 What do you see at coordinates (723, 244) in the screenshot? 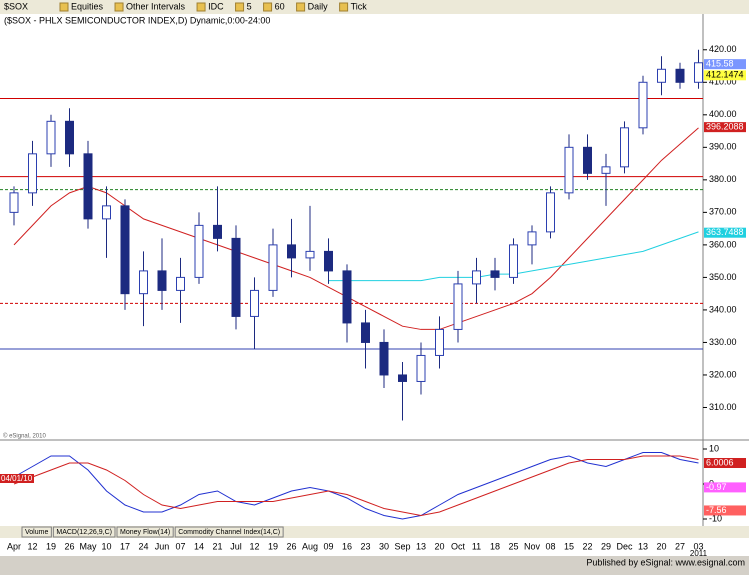
I see `y-tick-label: 360.00` at bounding box center [723, 244].